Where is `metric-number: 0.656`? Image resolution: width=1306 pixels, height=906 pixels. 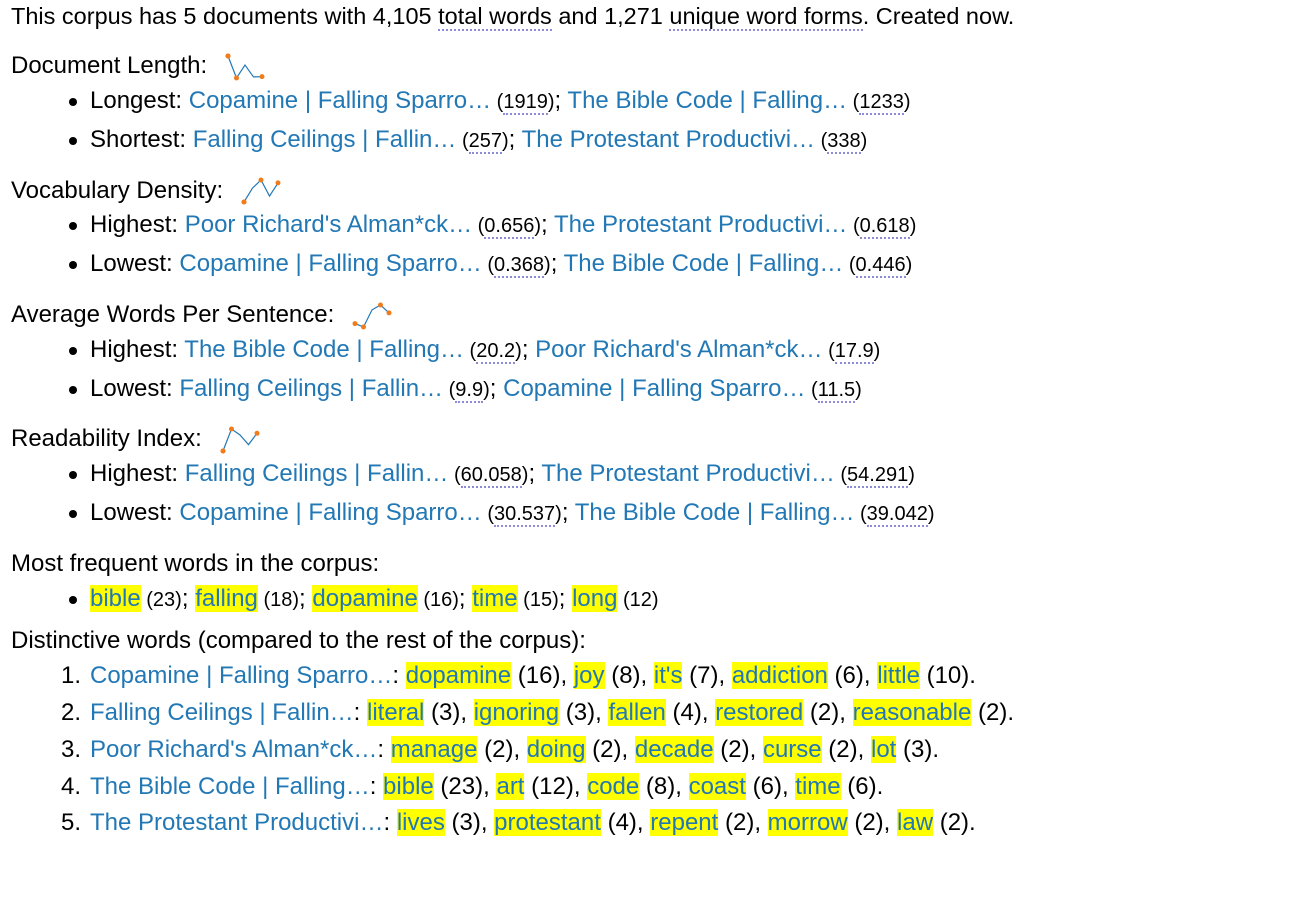 metric-number: 0.656 is located at coordinates (509, 227).